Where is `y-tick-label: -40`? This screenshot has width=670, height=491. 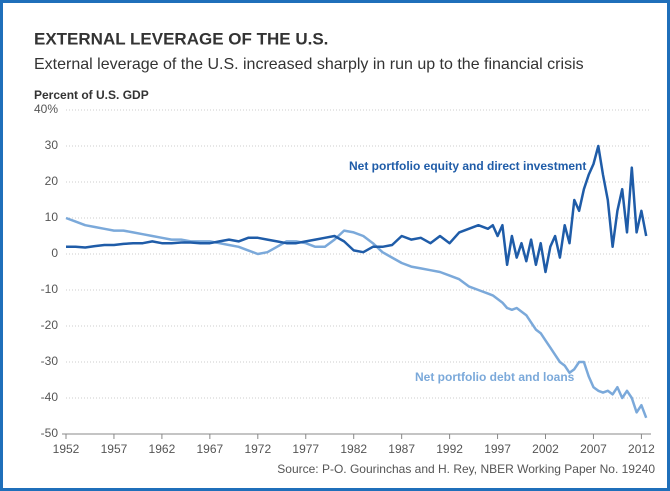 y-tick-label: -40 is located at coordinates (50, 397).